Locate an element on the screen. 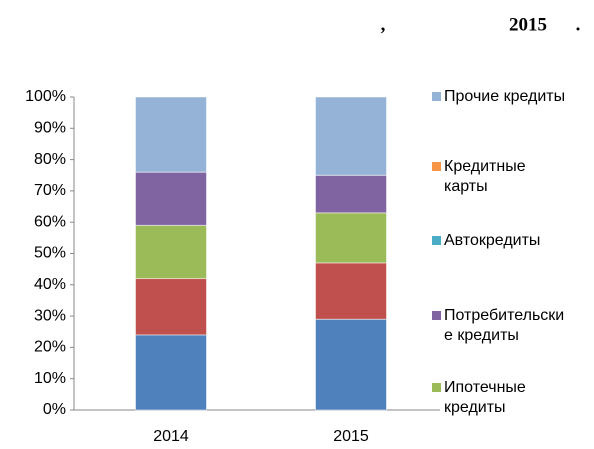  x-tick-label: 2015 is located at coordinates (351, 436).